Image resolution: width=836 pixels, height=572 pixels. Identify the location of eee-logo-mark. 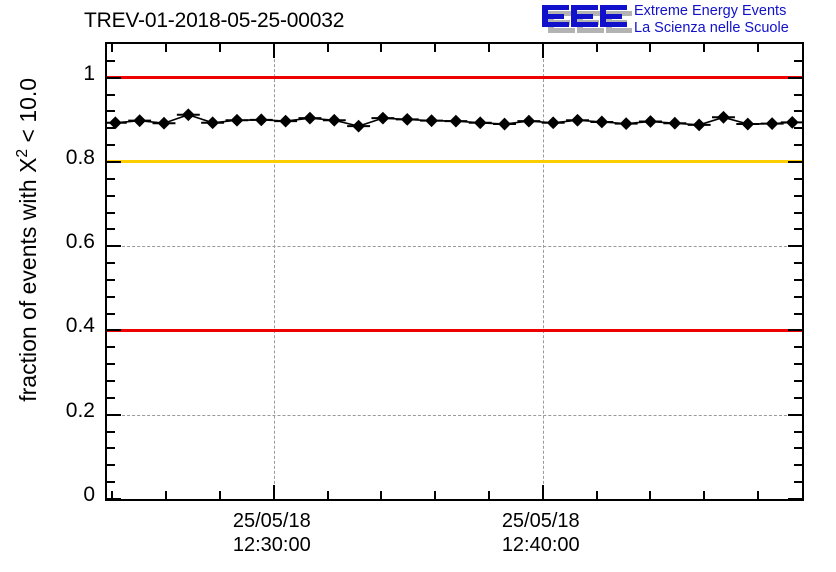
(587, 19).